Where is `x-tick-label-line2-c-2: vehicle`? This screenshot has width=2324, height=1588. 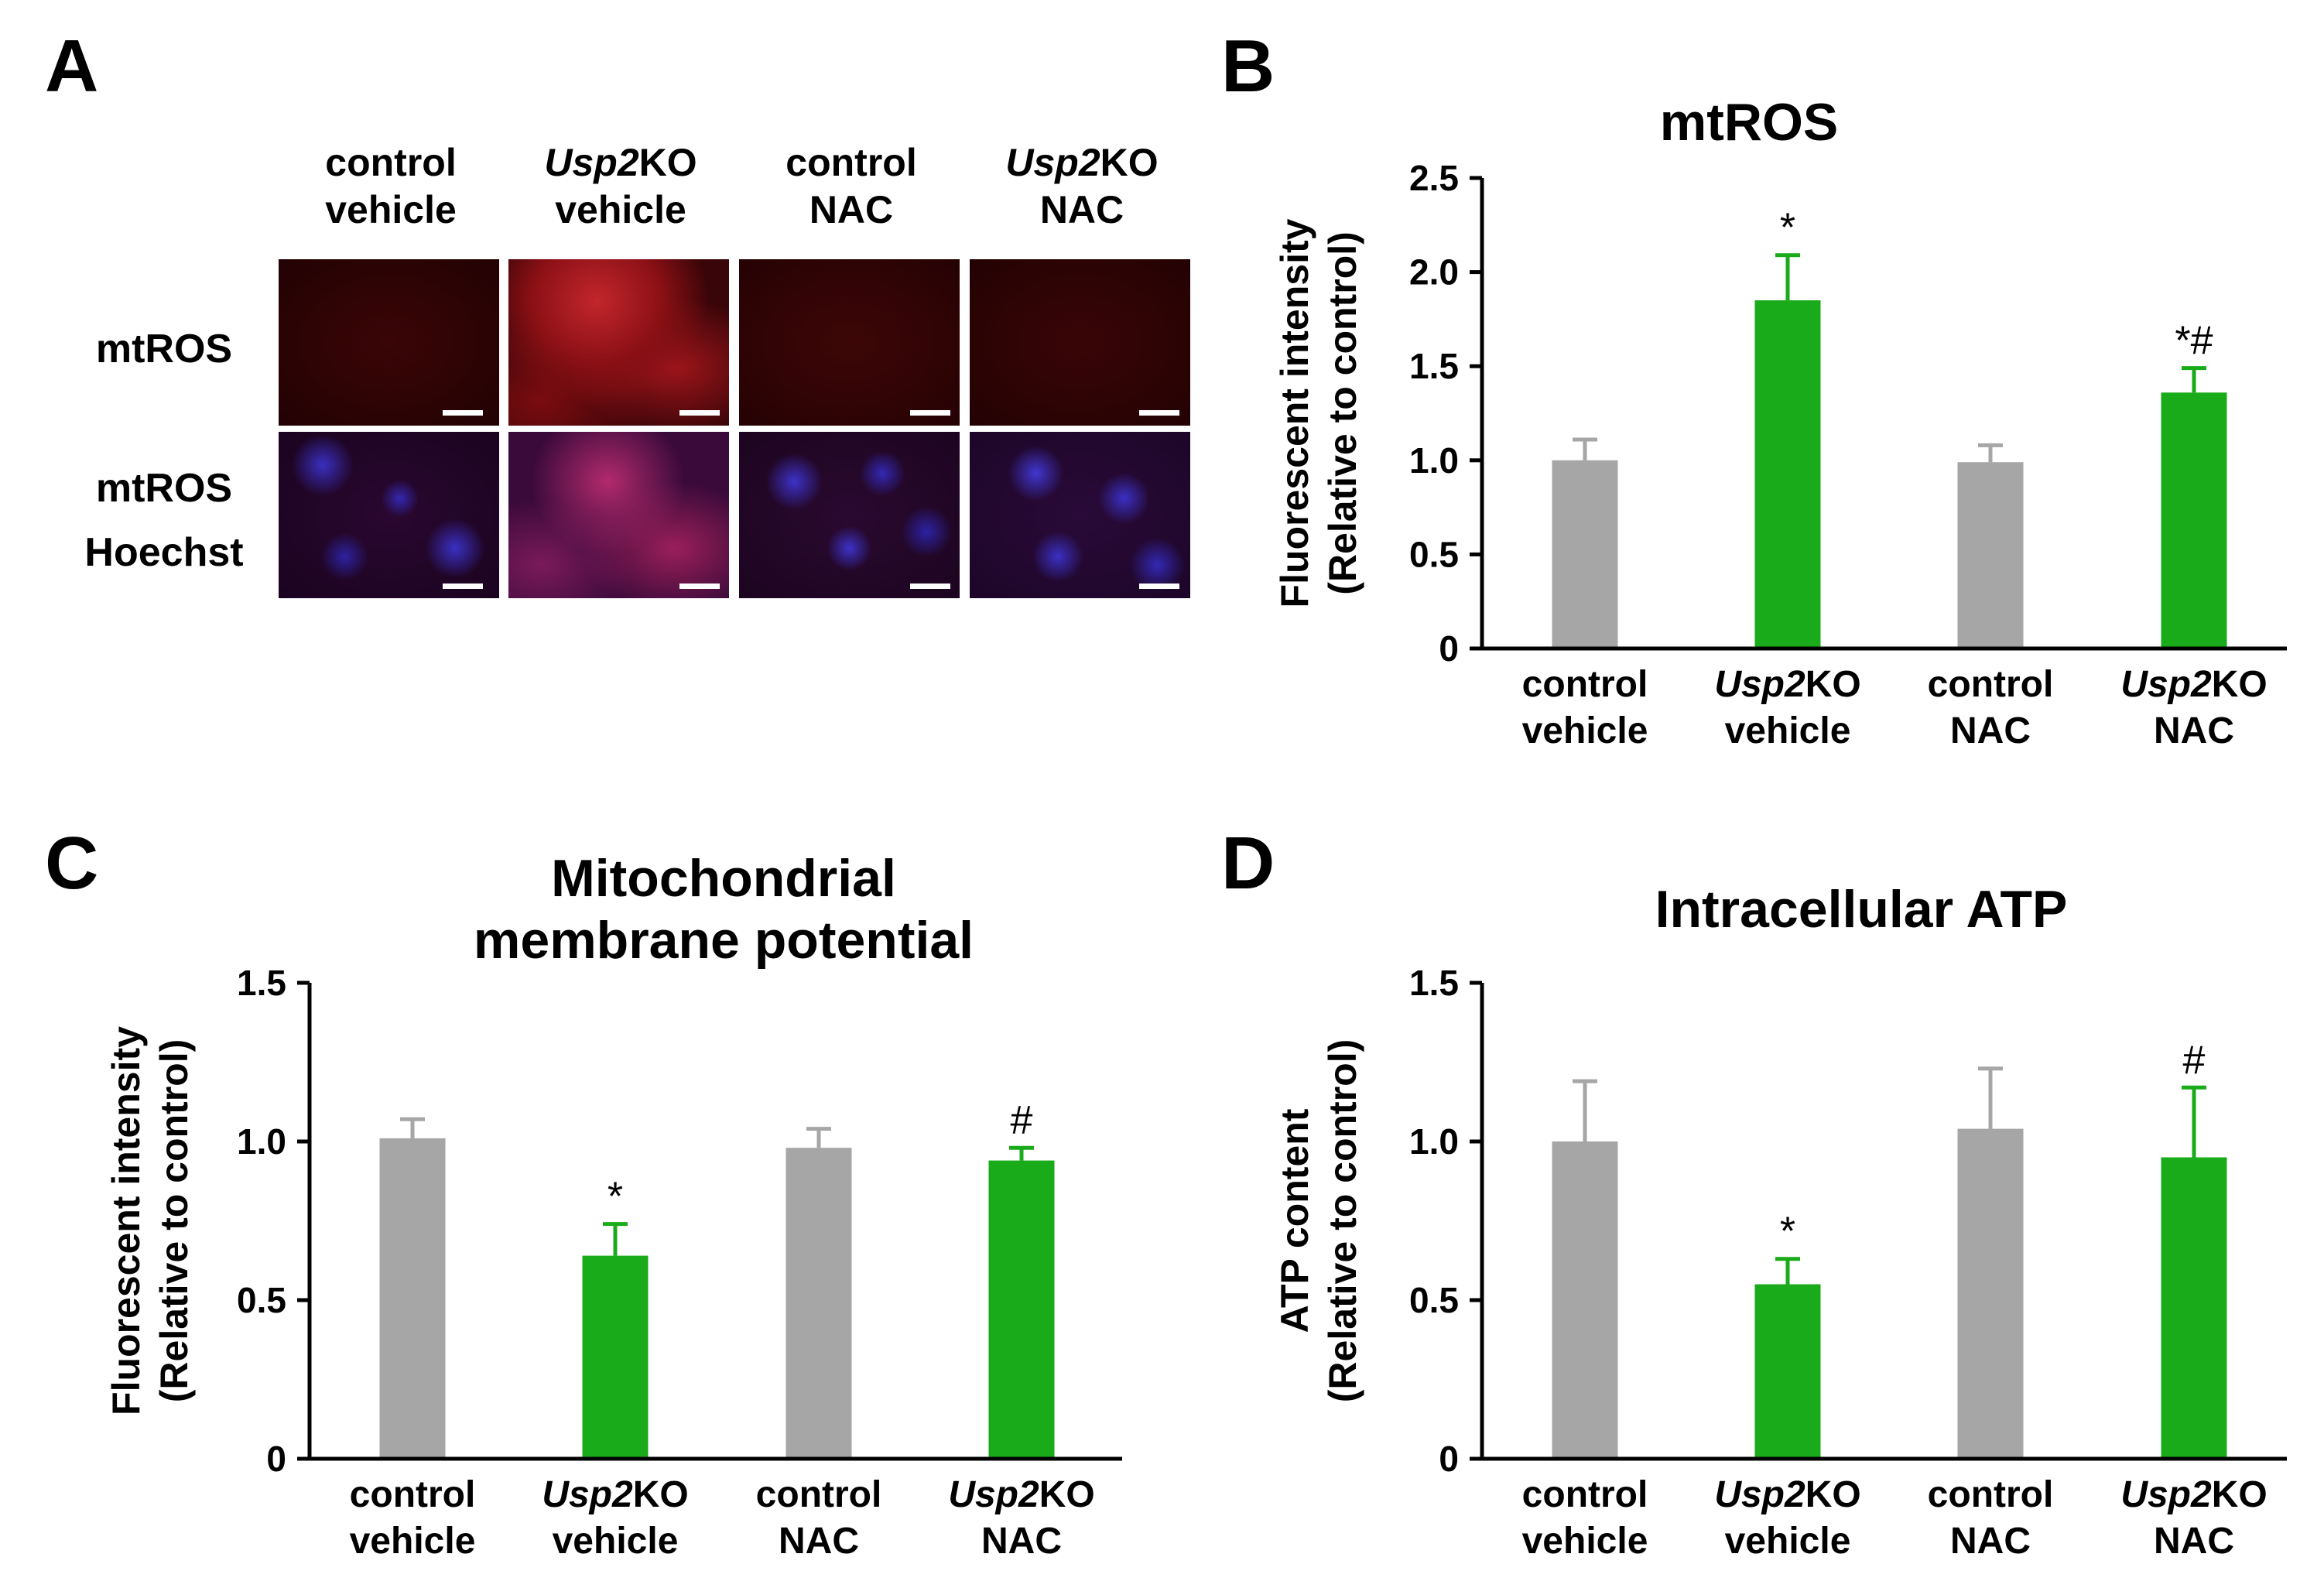
x-tick-label-line2-c-2: vehicle is located at coordinates (616, 1541).